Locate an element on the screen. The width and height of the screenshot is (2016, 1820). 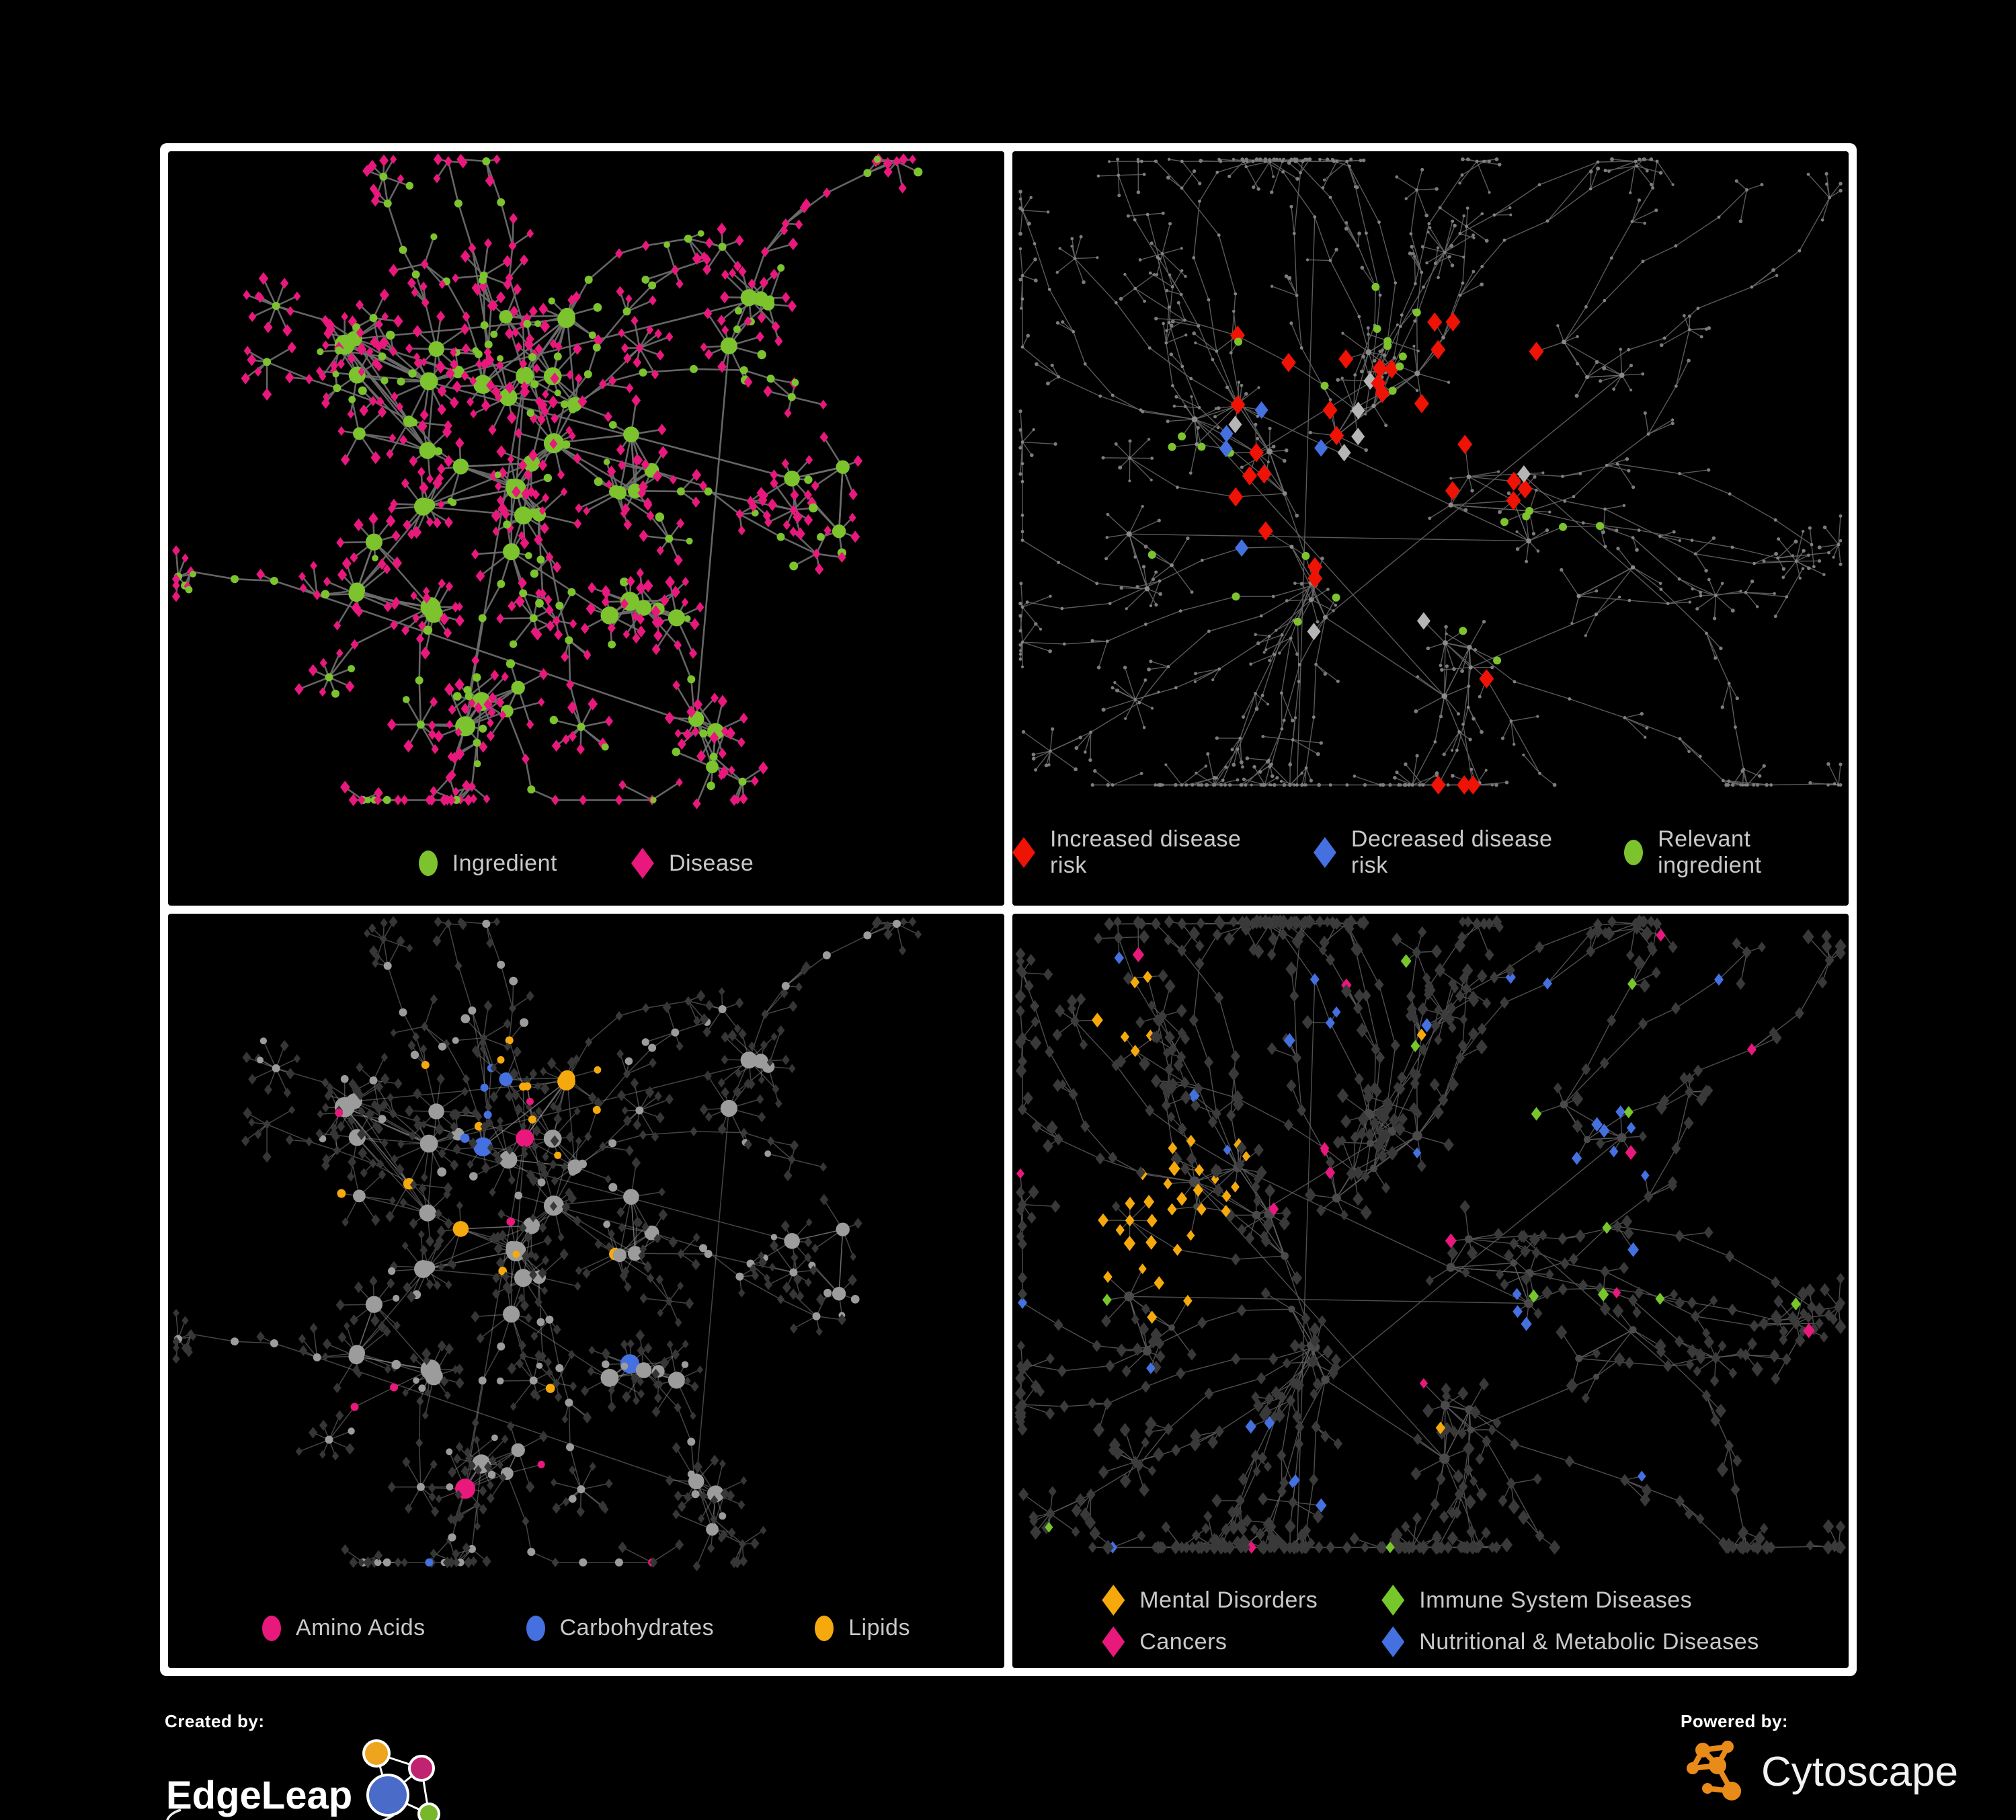
legend-item: Amino Acids is located at coordinates (344, 1628).